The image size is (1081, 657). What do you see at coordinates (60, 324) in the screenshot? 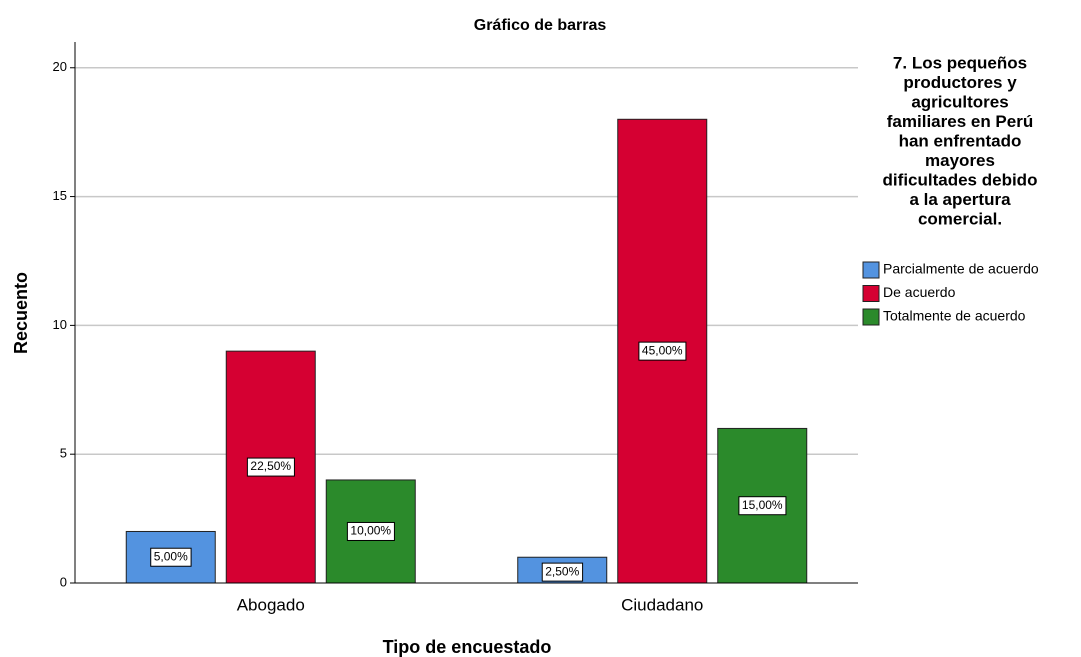
I see `y-tick-label: 10` at bounding box center [60, 324].